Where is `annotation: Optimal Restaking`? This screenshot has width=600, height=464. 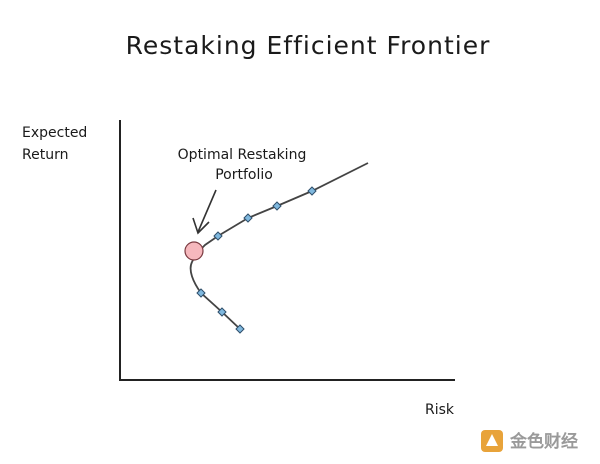
annotation: Optimal Restaking is located at coordinates (242, 155).